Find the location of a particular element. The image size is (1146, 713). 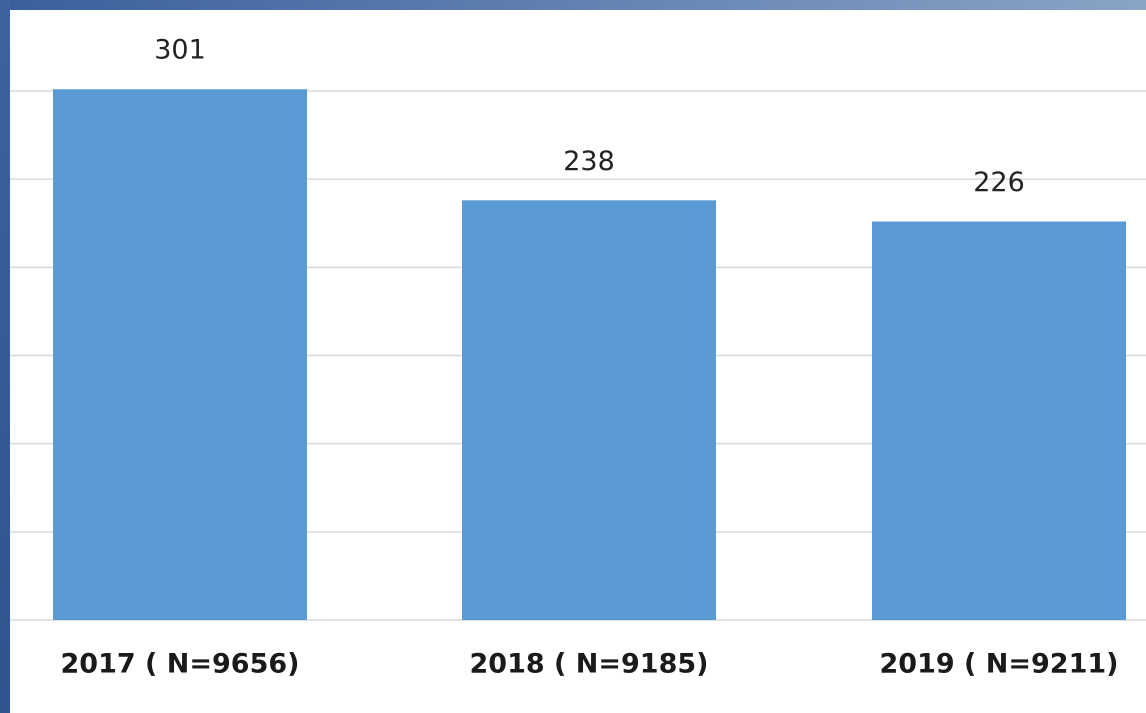

data-label: 226 is located at coordinates (999, 182).